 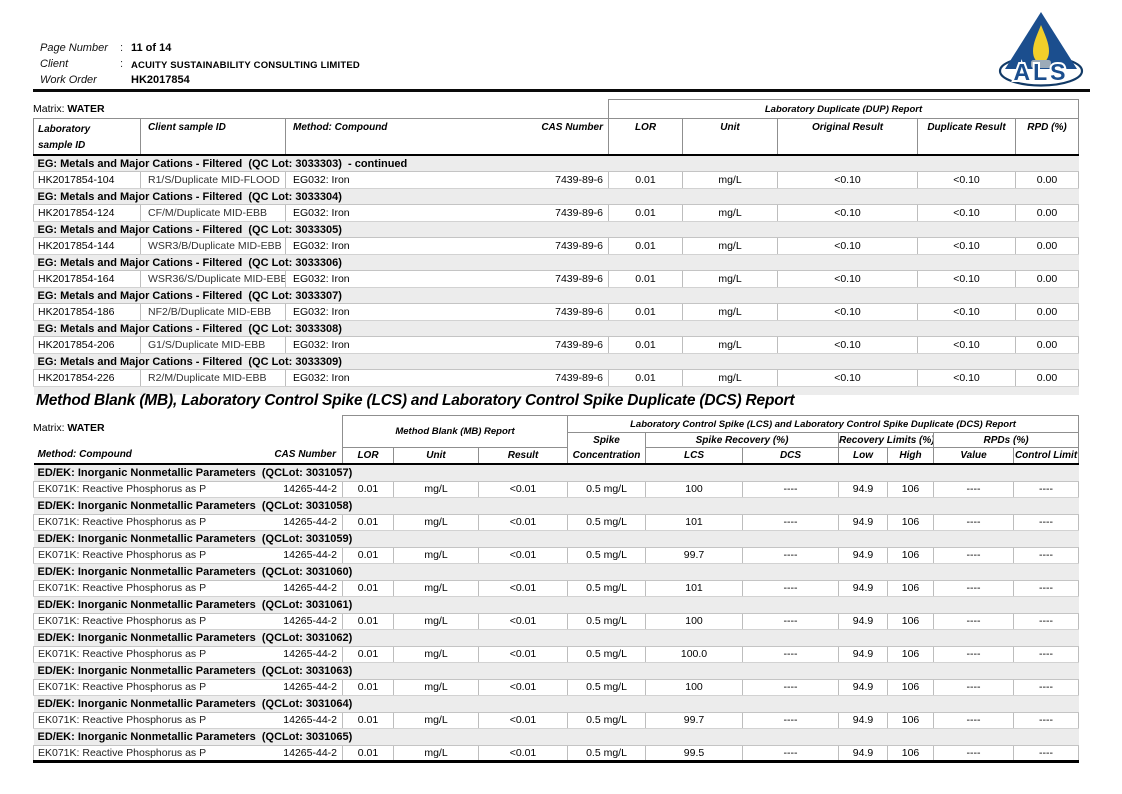 I want to click on work-order-value: HK2017854, so click(x=160, y=80).